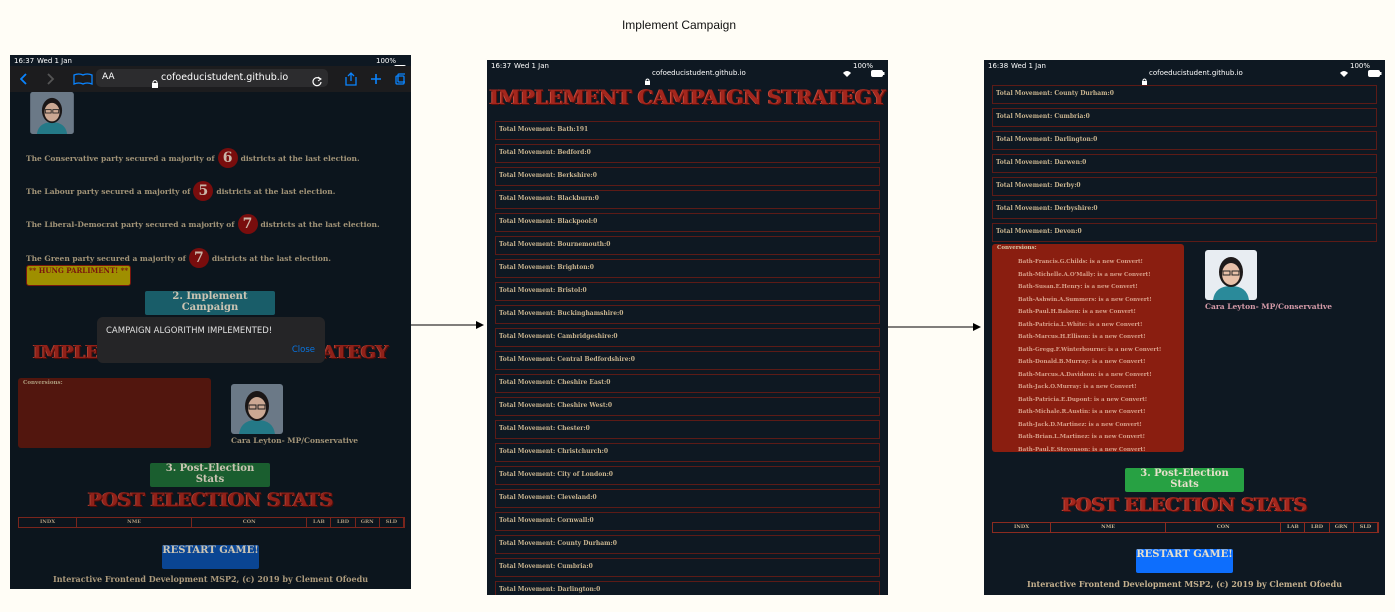 The height and width of the screenshot is (612, 1395). What do you see at coordinates (1224, 527) in the screenshot?
I see `table-header: CON` at bounding box center [1224, 527].